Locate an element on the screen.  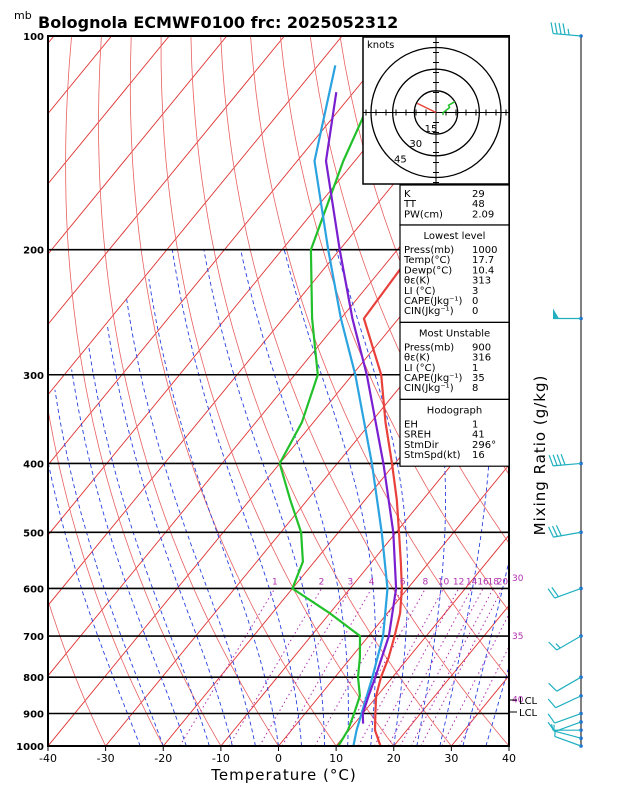
parcel-profile-line is located at coordinates (361, 408).